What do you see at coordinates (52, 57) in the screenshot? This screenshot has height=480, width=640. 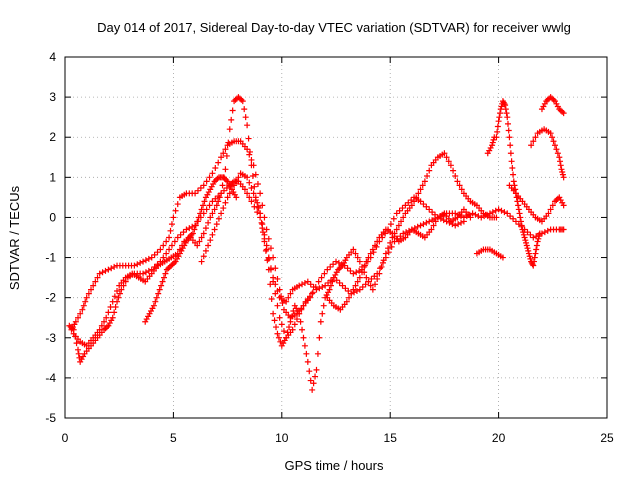 I see `y-tick-label: 4` at bounding box center [52, 57].